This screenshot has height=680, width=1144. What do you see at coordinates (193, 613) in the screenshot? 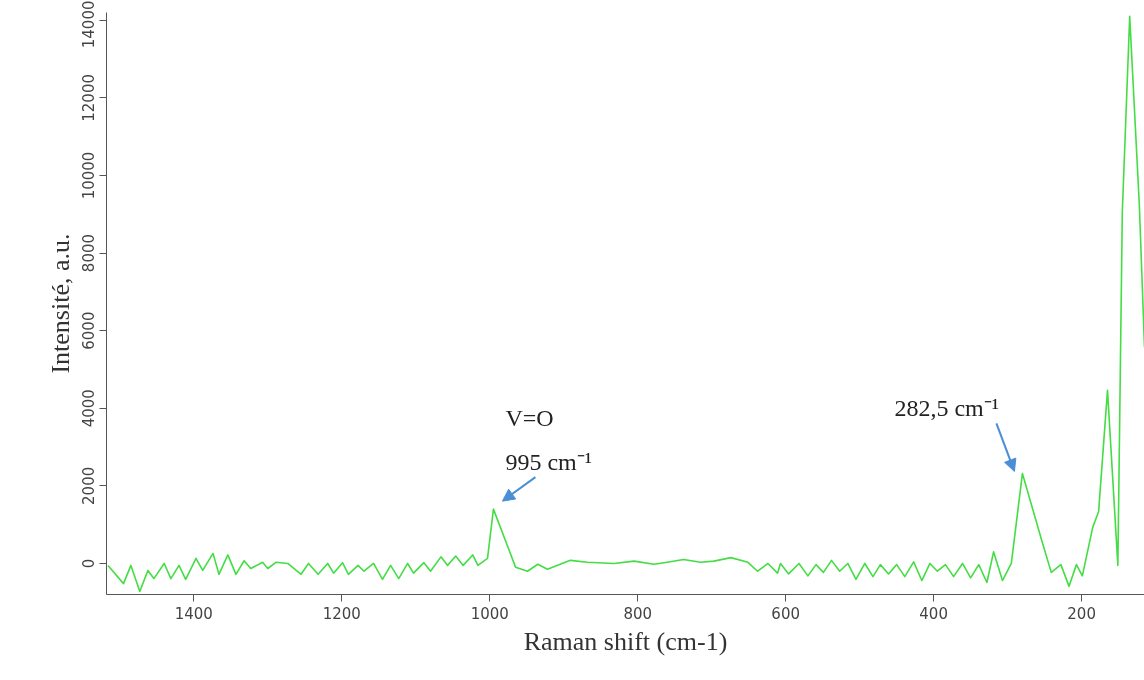
I see `x-tick-label: 1400` at bounding box center [193, 613].